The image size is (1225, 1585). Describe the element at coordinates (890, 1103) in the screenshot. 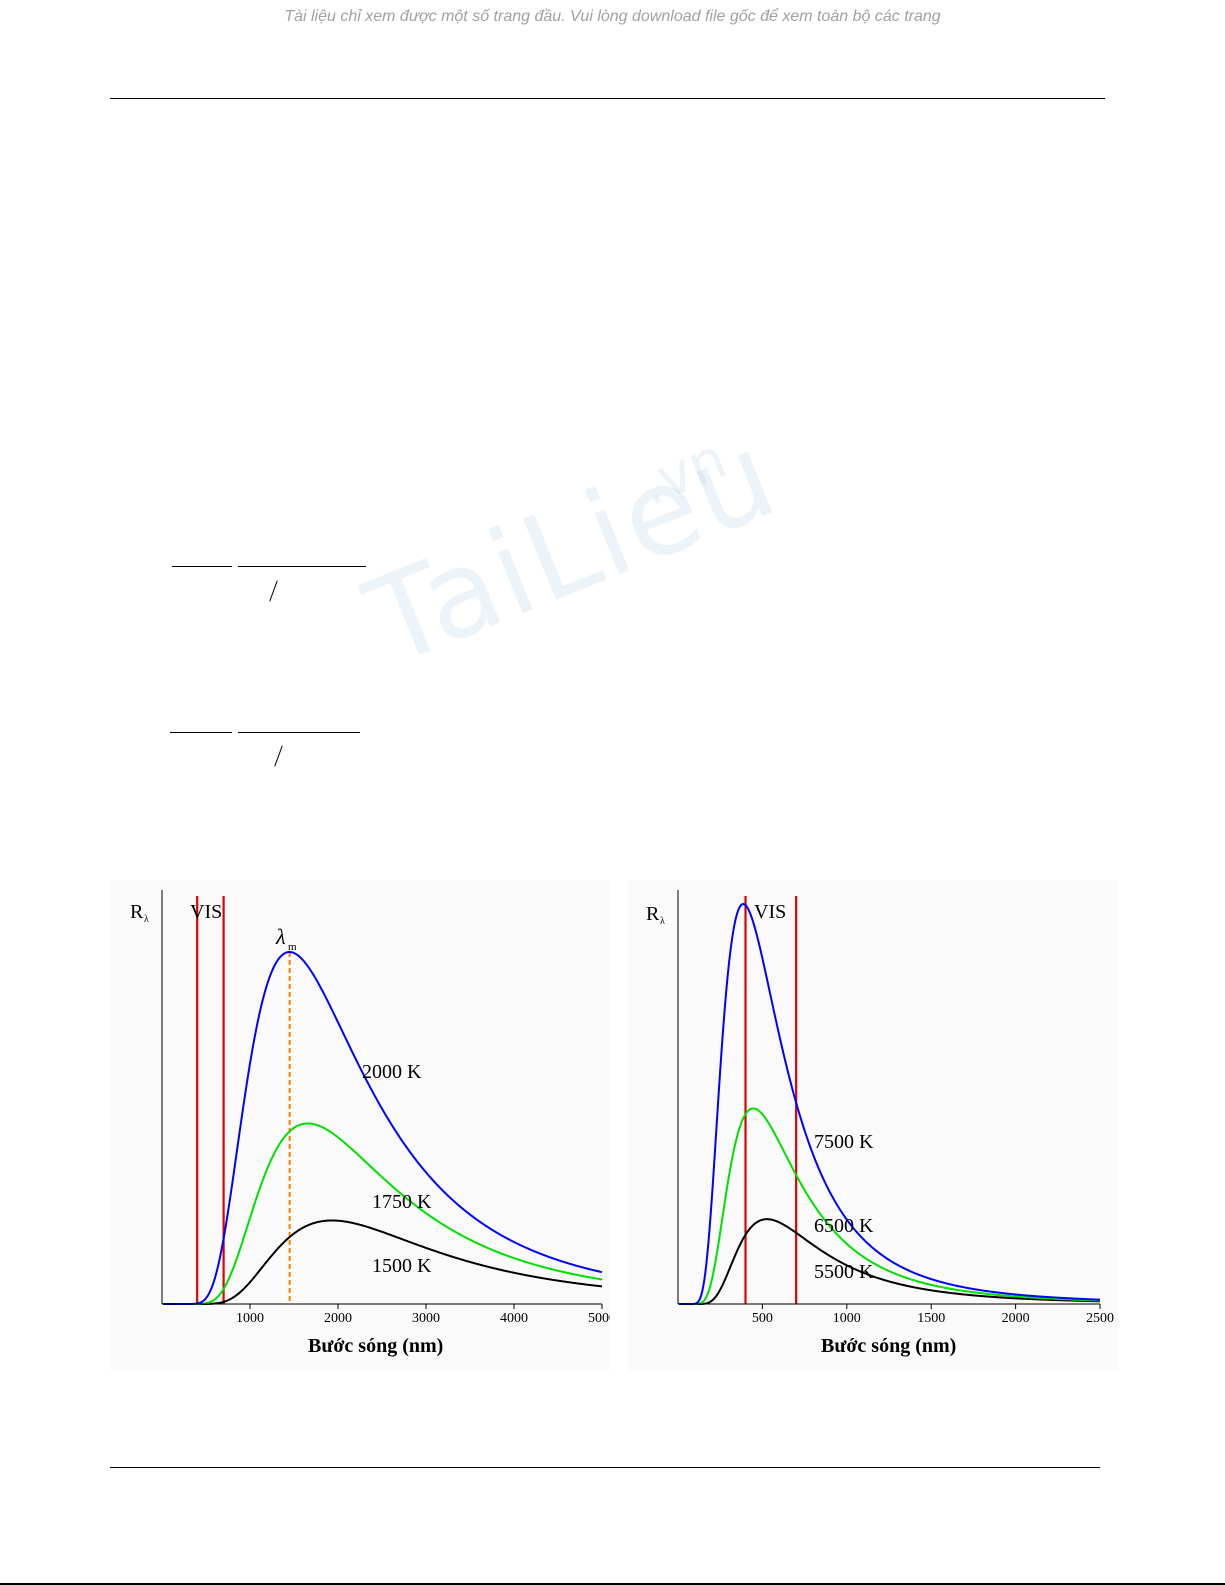

I see `series-line-7500k` at that location.